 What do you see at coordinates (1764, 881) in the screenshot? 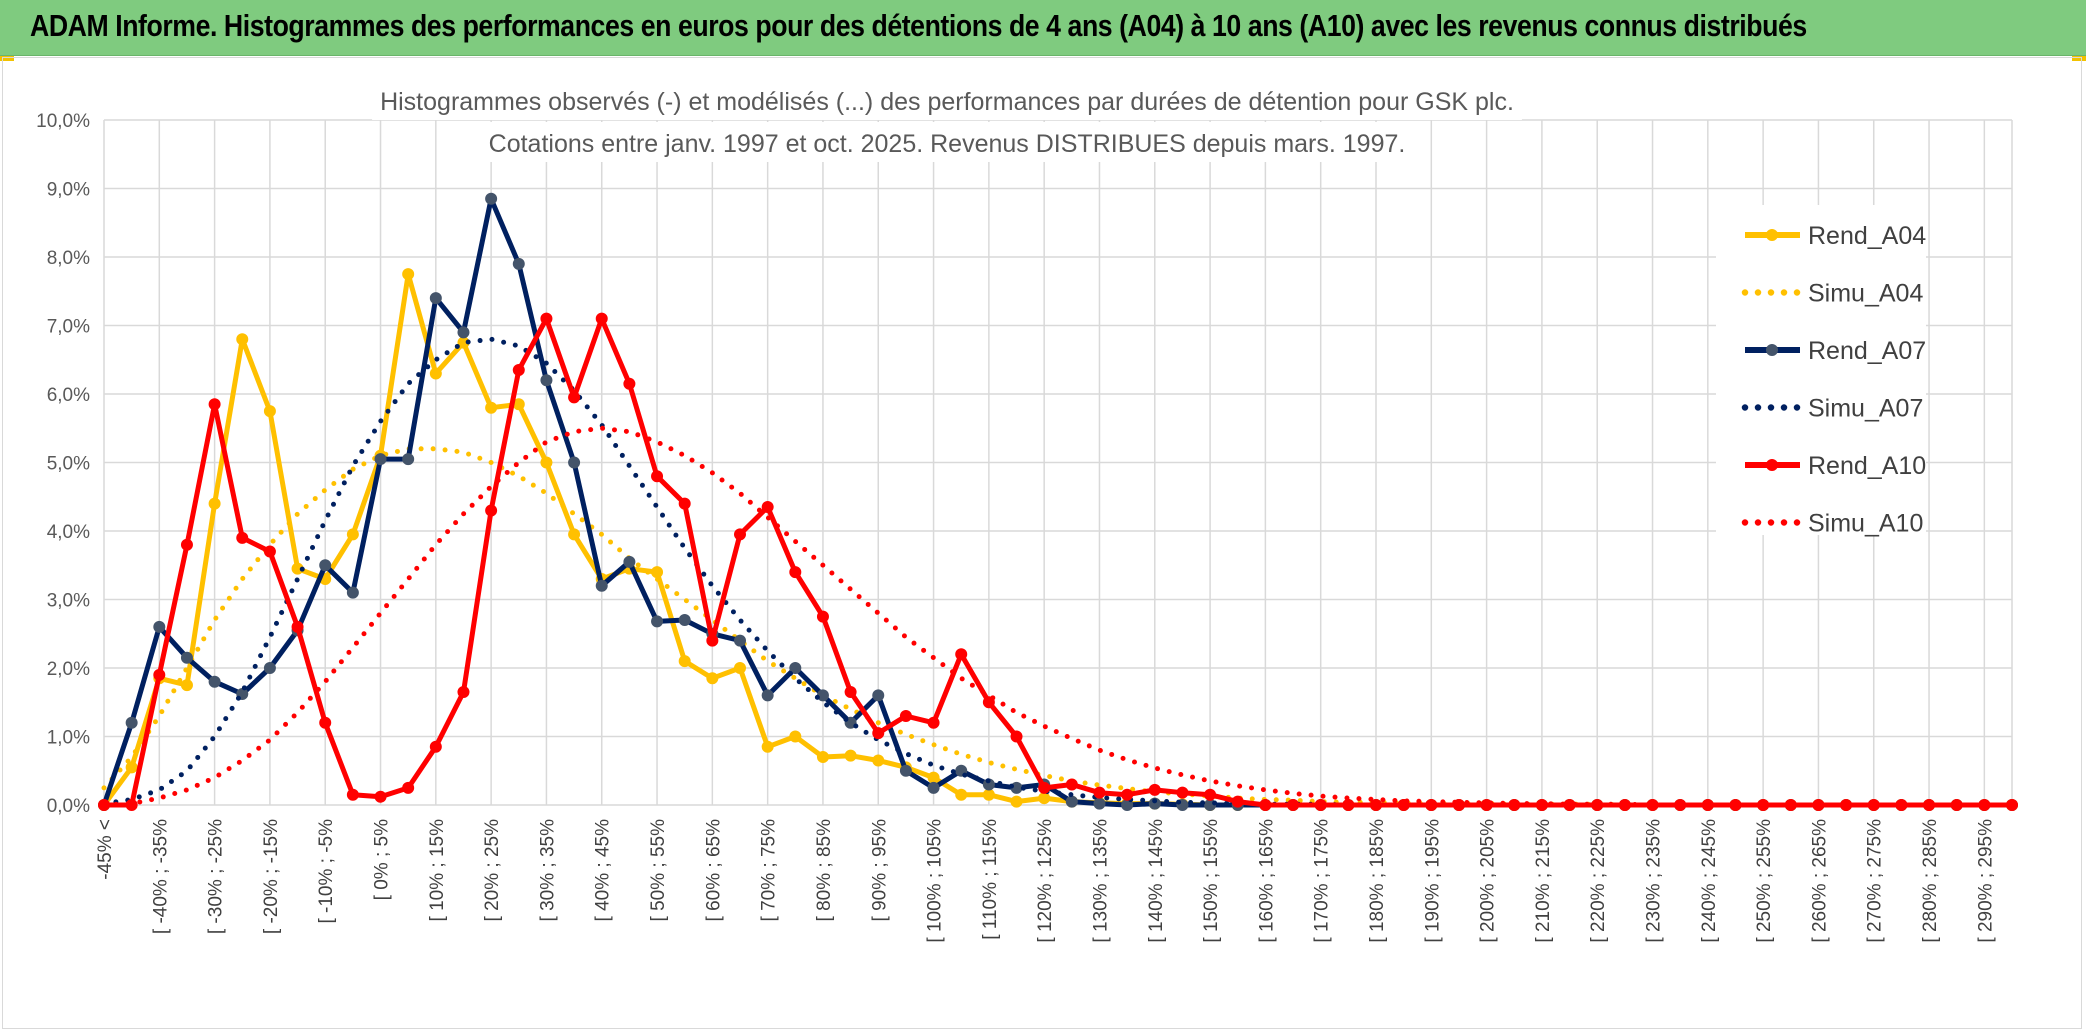
I see `x-tick-label: [ 250% ; 255%` at bounding box center [1764, 881].